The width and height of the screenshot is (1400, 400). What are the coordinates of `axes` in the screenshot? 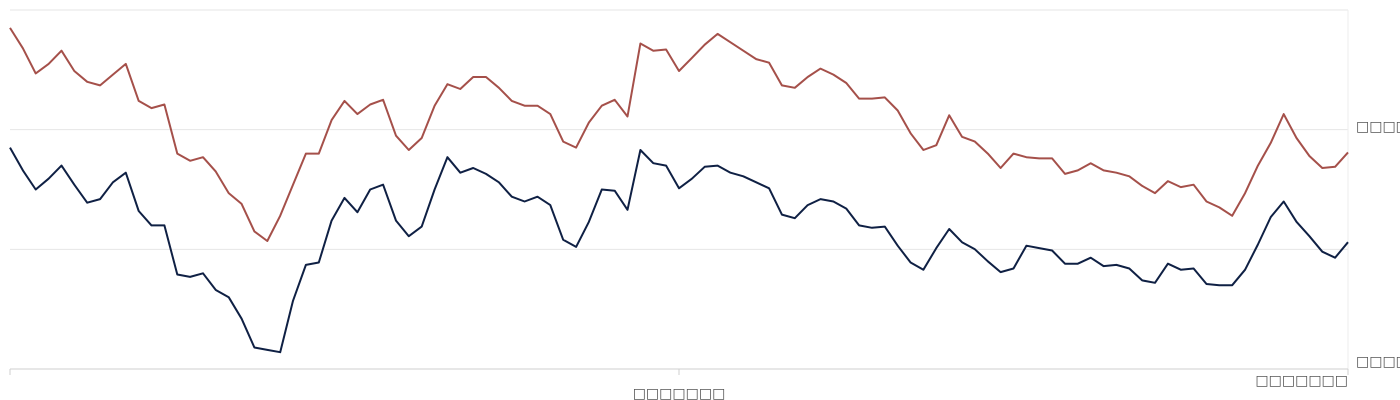 It's located at (679, 371).